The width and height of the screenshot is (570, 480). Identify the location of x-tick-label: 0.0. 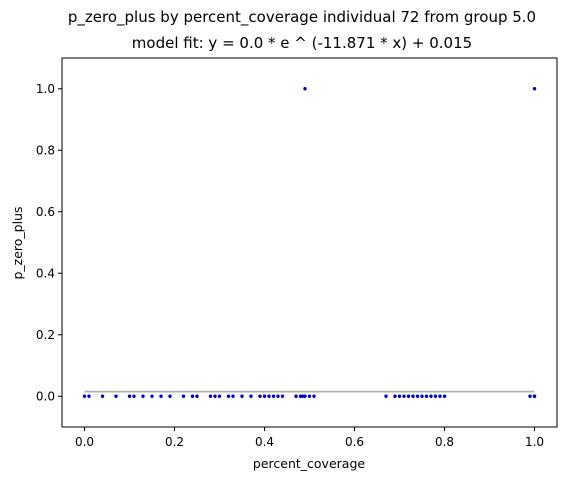
(84, 442).